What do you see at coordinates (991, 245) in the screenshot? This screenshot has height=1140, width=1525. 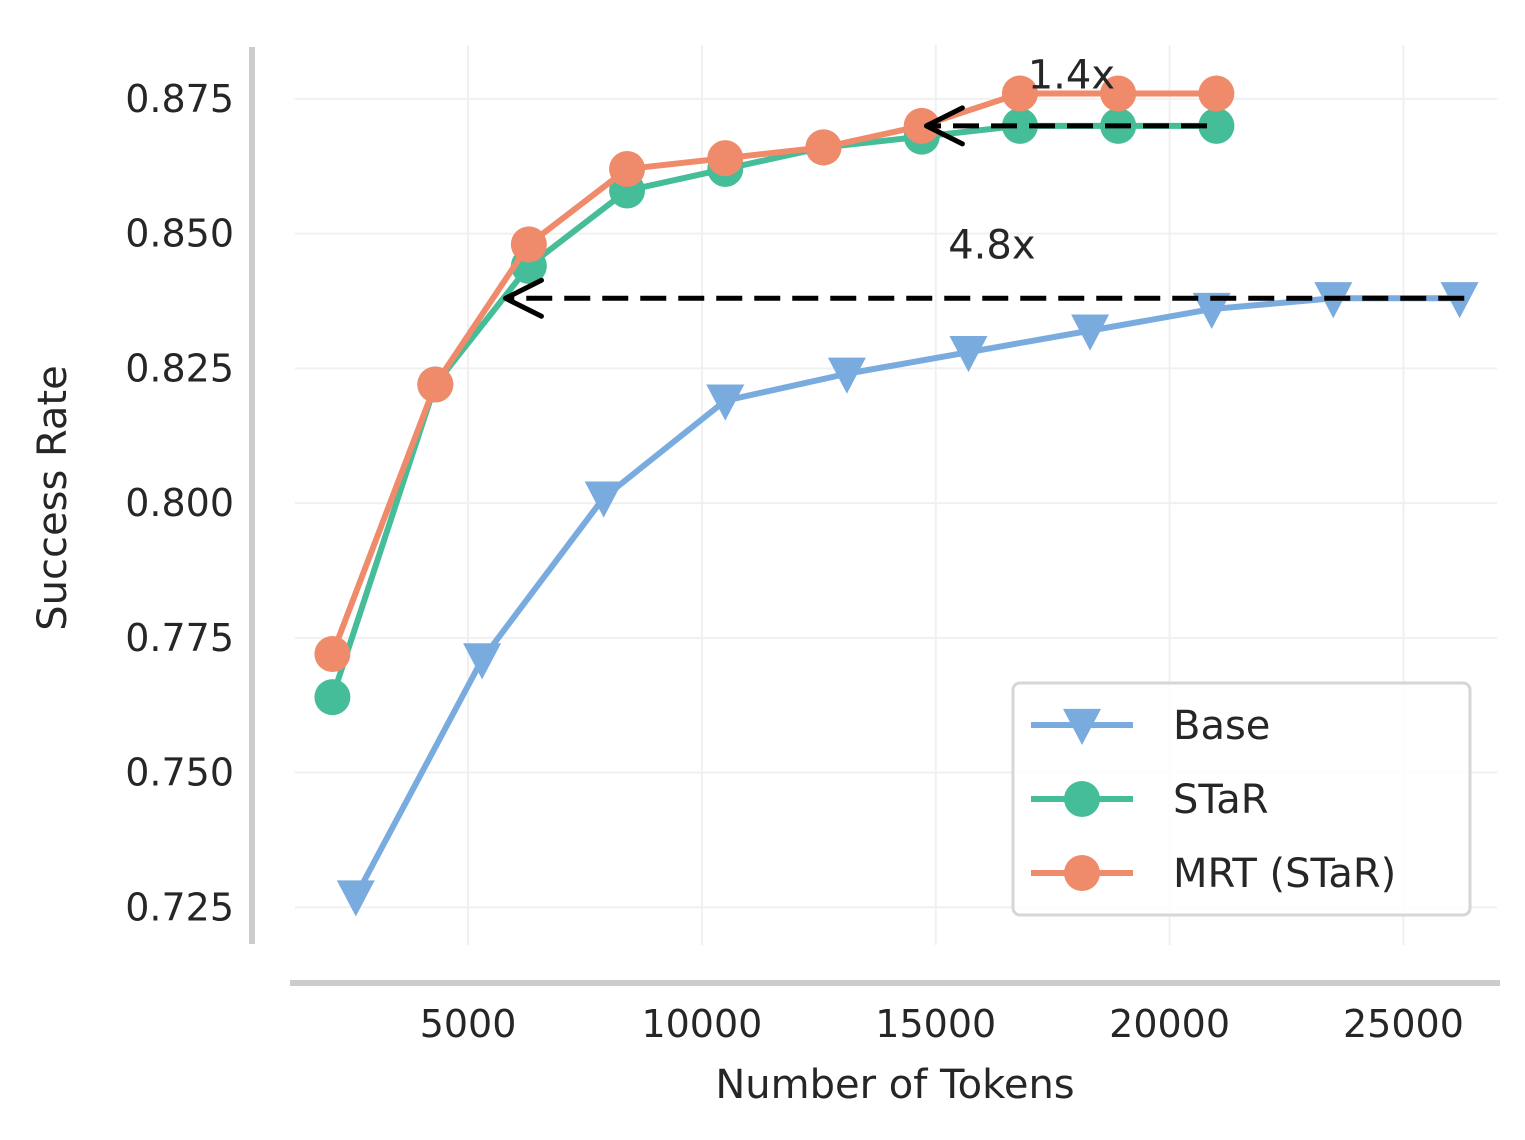 I see `annotation-label: 4.8x` at bounding box center [991, 245].